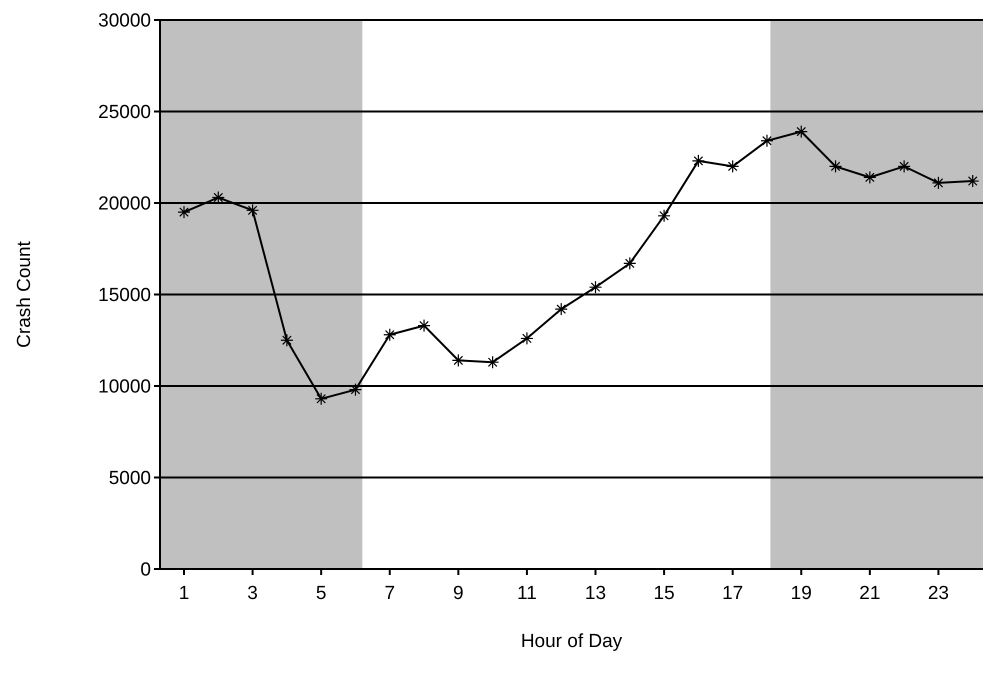 The image size is (991, 675). What do you see at coordinates (321, 593) in the screenshot?
I see `x-tick-label: 5` at bounding box center [321, 593].